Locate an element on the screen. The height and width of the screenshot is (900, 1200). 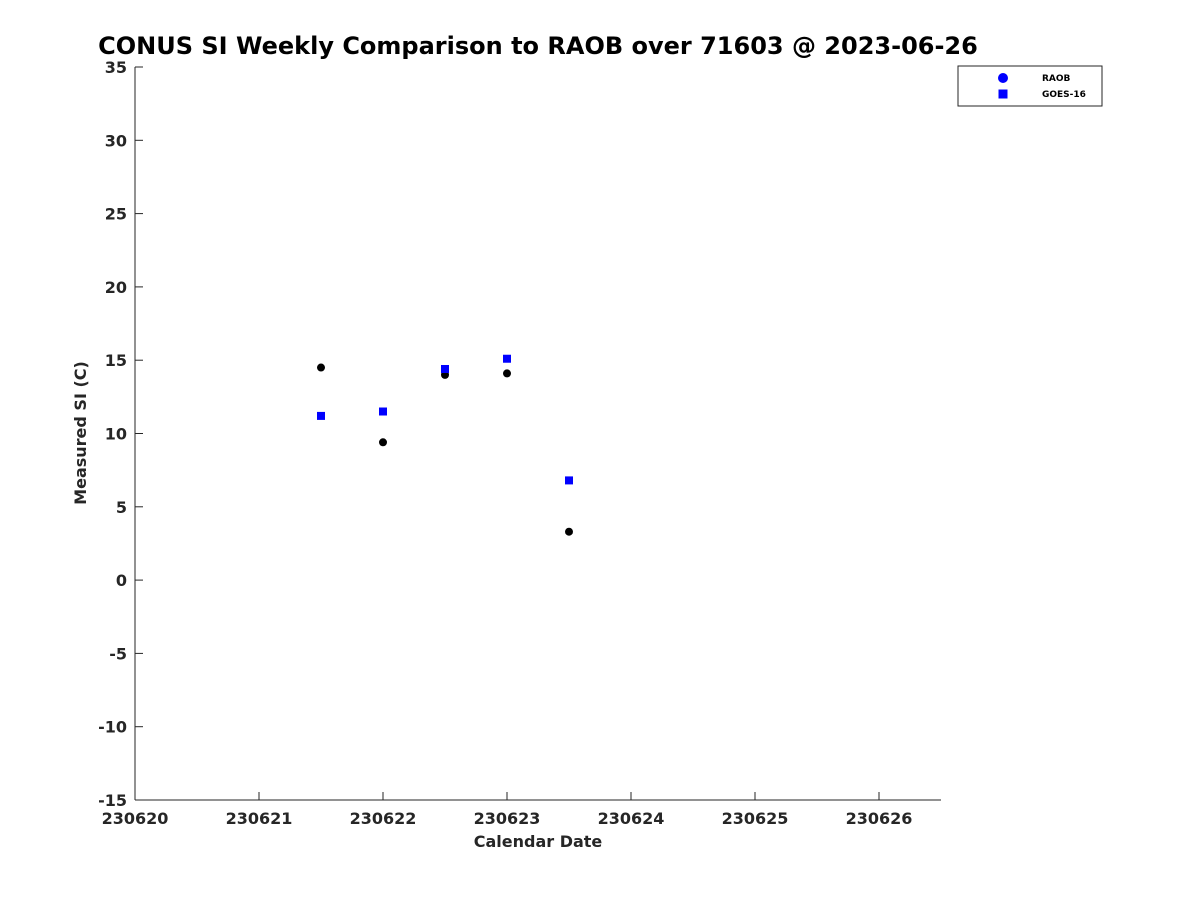
x-tick-label: 230626 is located at coordinates (879, 818).